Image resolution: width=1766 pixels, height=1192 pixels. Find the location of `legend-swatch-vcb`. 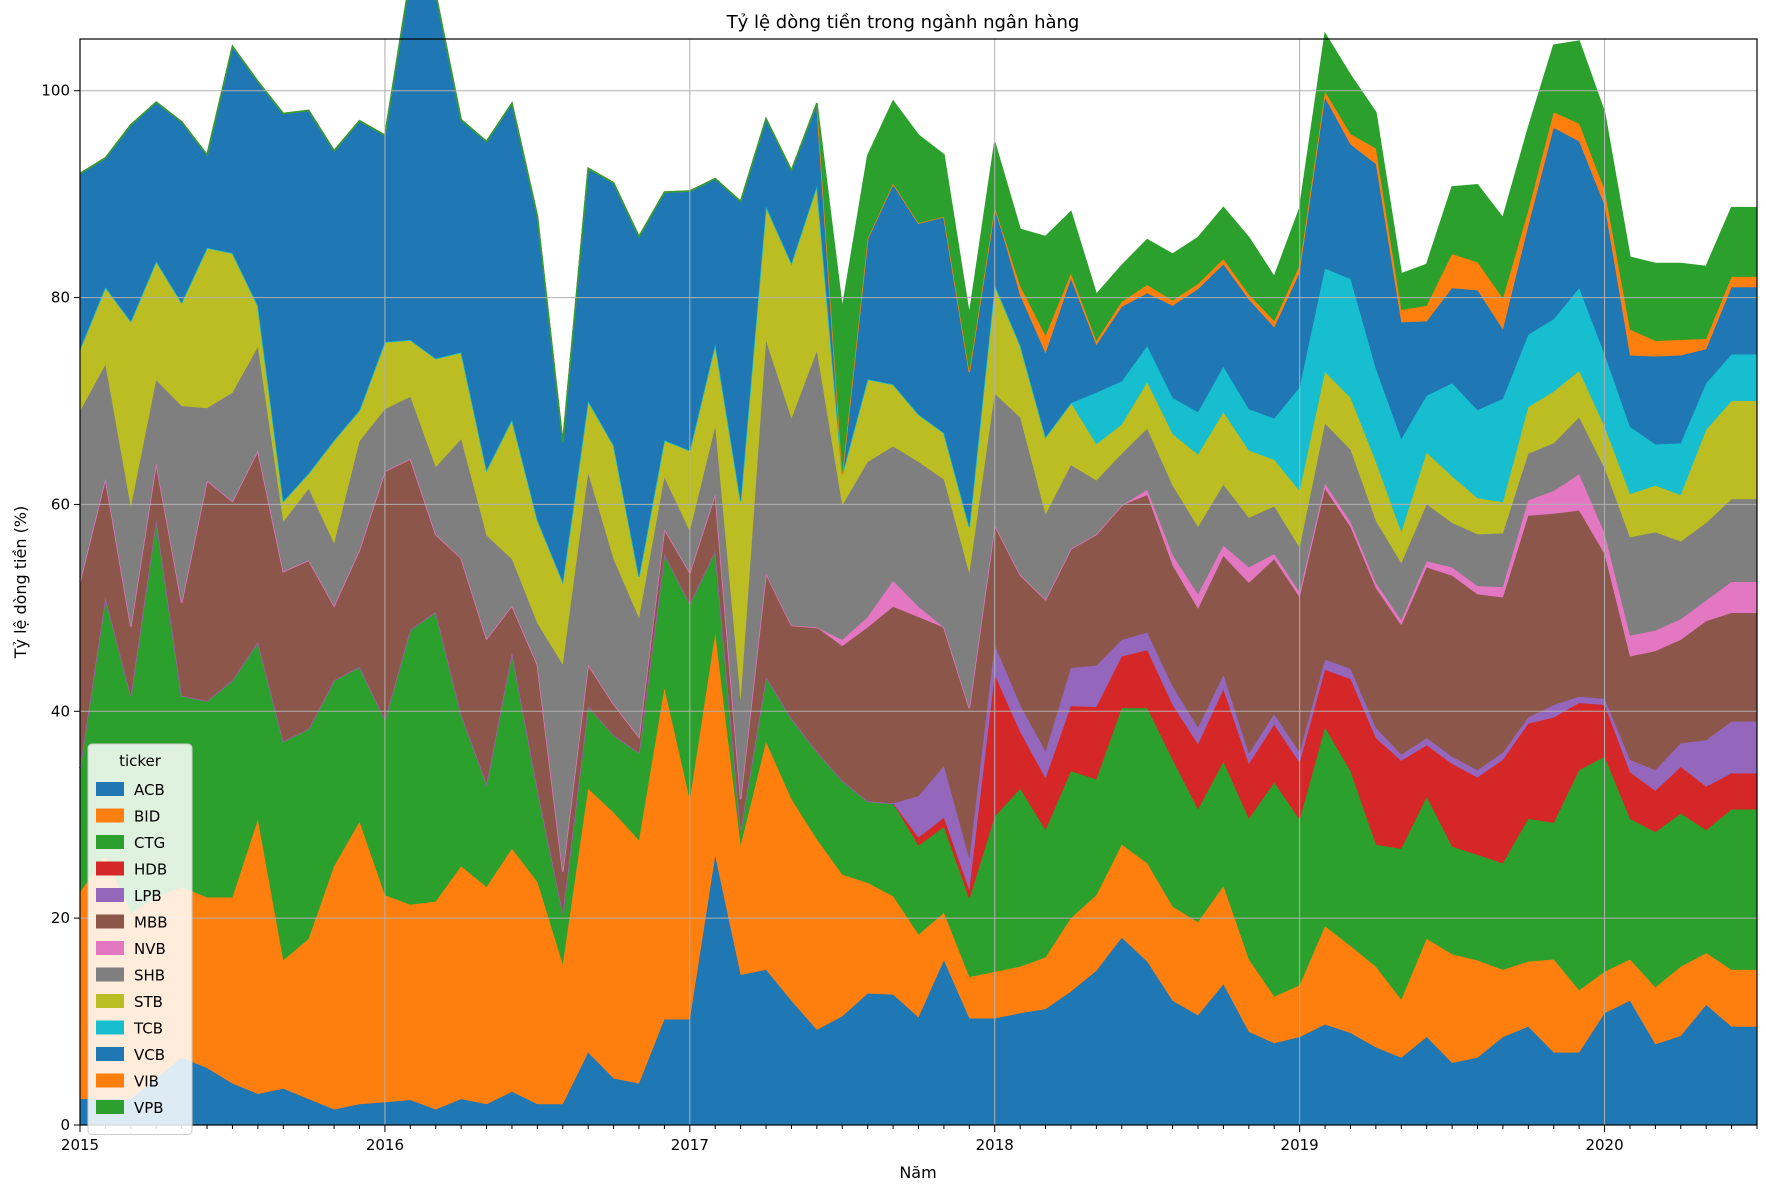

legend-swatch-vcb is located at coordinates (110, 1054).